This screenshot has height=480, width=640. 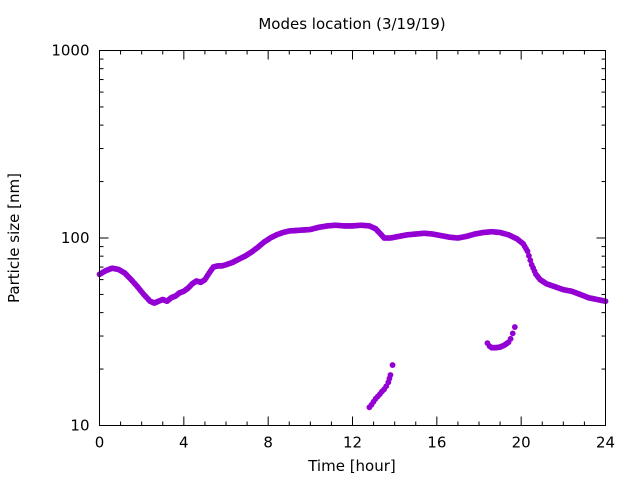 I want to click on x-tick-label: 20, so click(x=521, y=443).